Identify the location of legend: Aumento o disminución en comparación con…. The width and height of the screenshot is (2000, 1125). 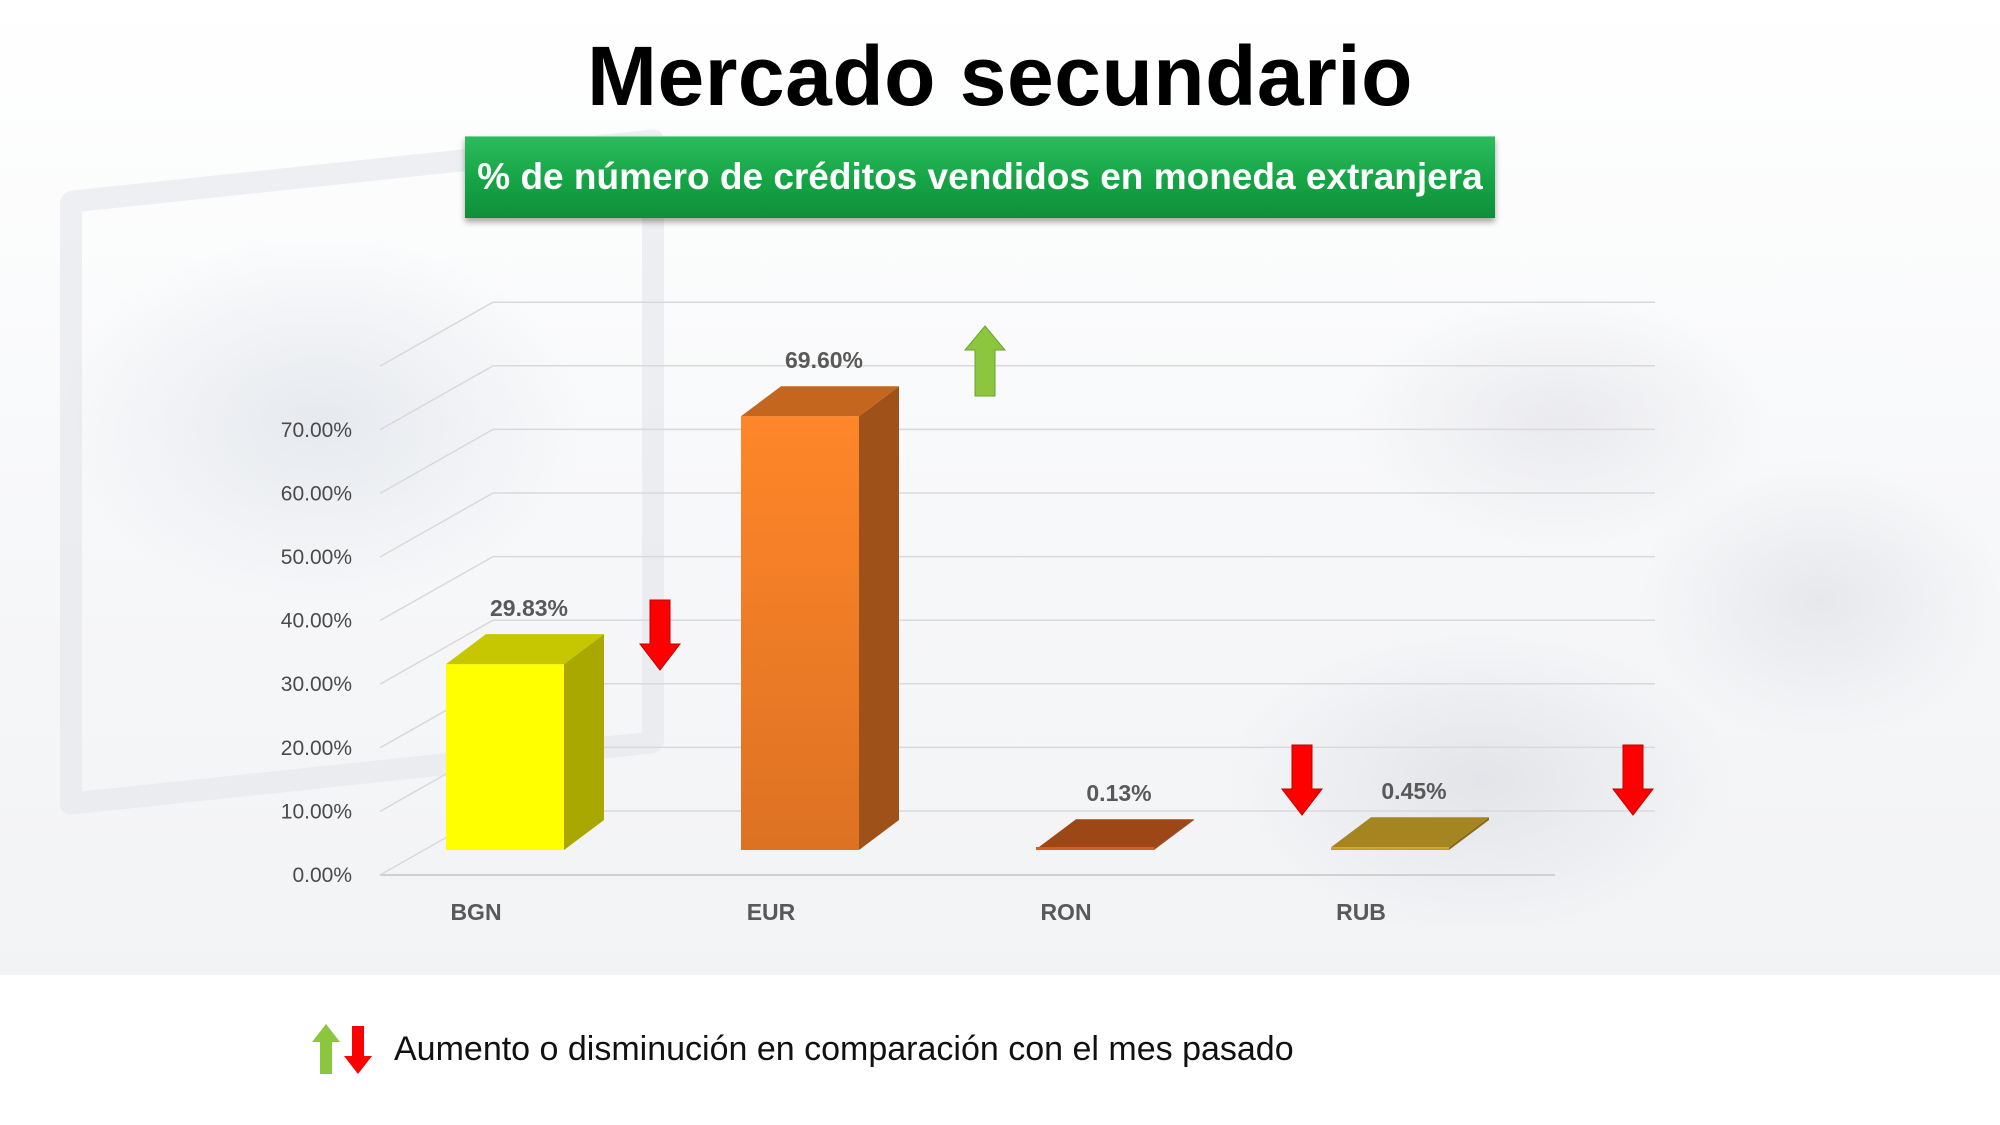
(802, 1049).